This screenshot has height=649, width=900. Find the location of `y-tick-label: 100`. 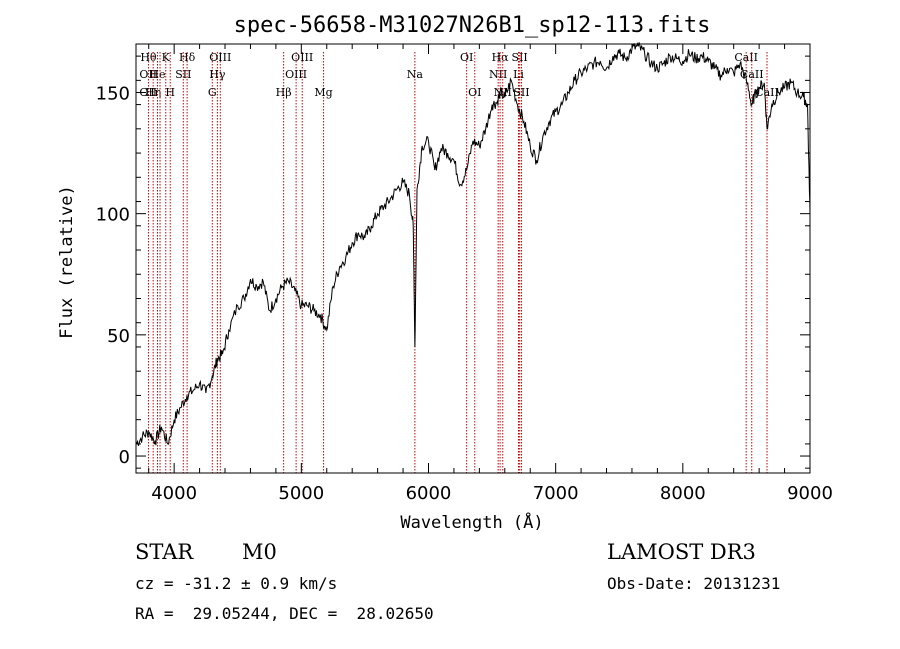

y-tick-label: 100 is located at coordinates (113, 215).